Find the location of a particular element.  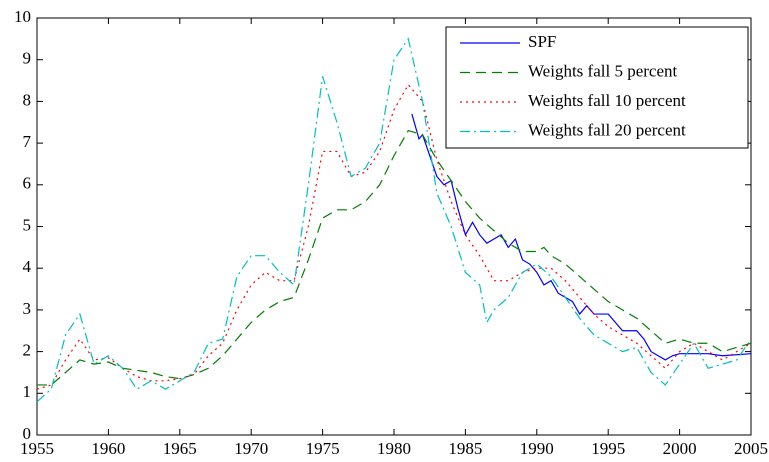

y-tick-label: 0 is located at coordinates (27, 433).